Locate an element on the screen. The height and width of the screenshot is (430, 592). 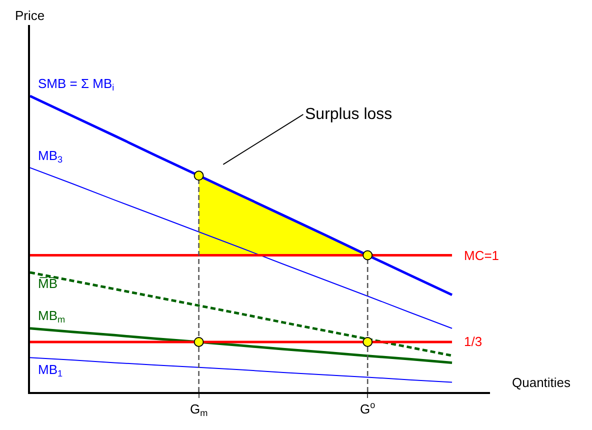
x-tick-label: G$^{o}$ is located at coordinates (368, 408).